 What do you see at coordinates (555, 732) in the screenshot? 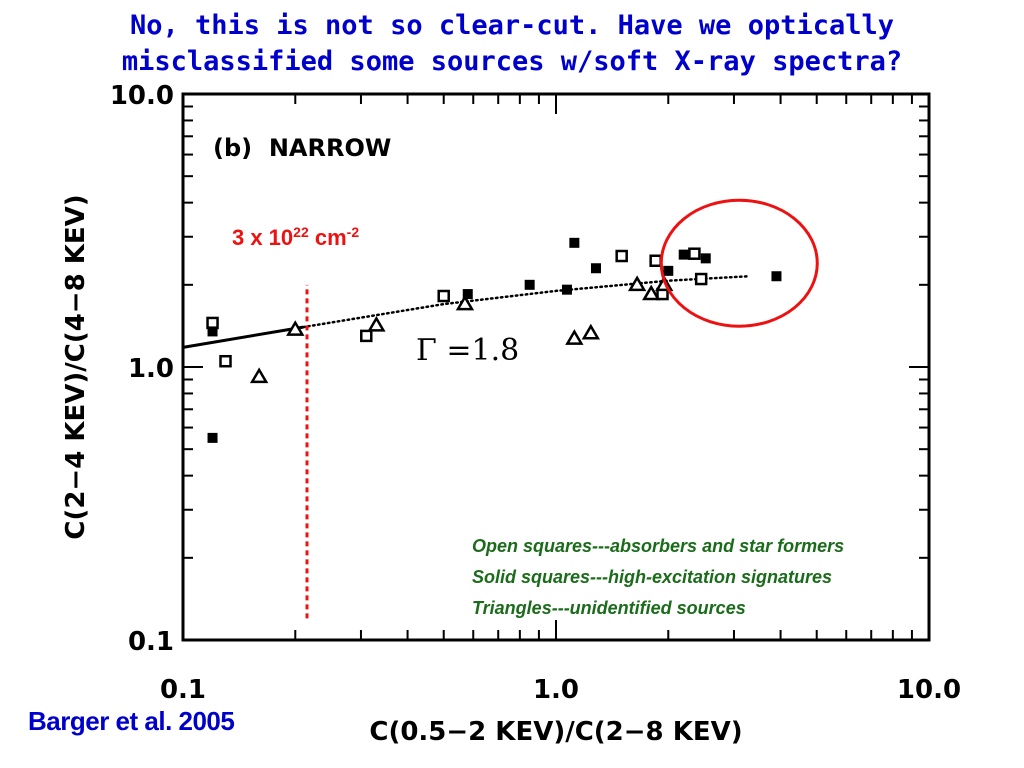
I see `x-axis-label: C(0.5−2 KEV)/C(2−8 KEV)` at bounding box center [555, 732].